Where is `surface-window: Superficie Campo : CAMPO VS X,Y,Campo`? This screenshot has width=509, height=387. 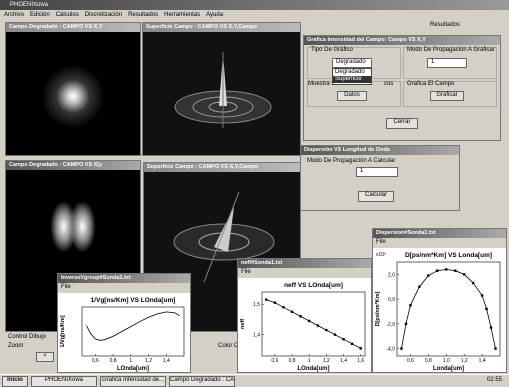
surface-window: Superficie Campo : CAMPO VS X,Y,Campo is located at coordinates (221, 89).